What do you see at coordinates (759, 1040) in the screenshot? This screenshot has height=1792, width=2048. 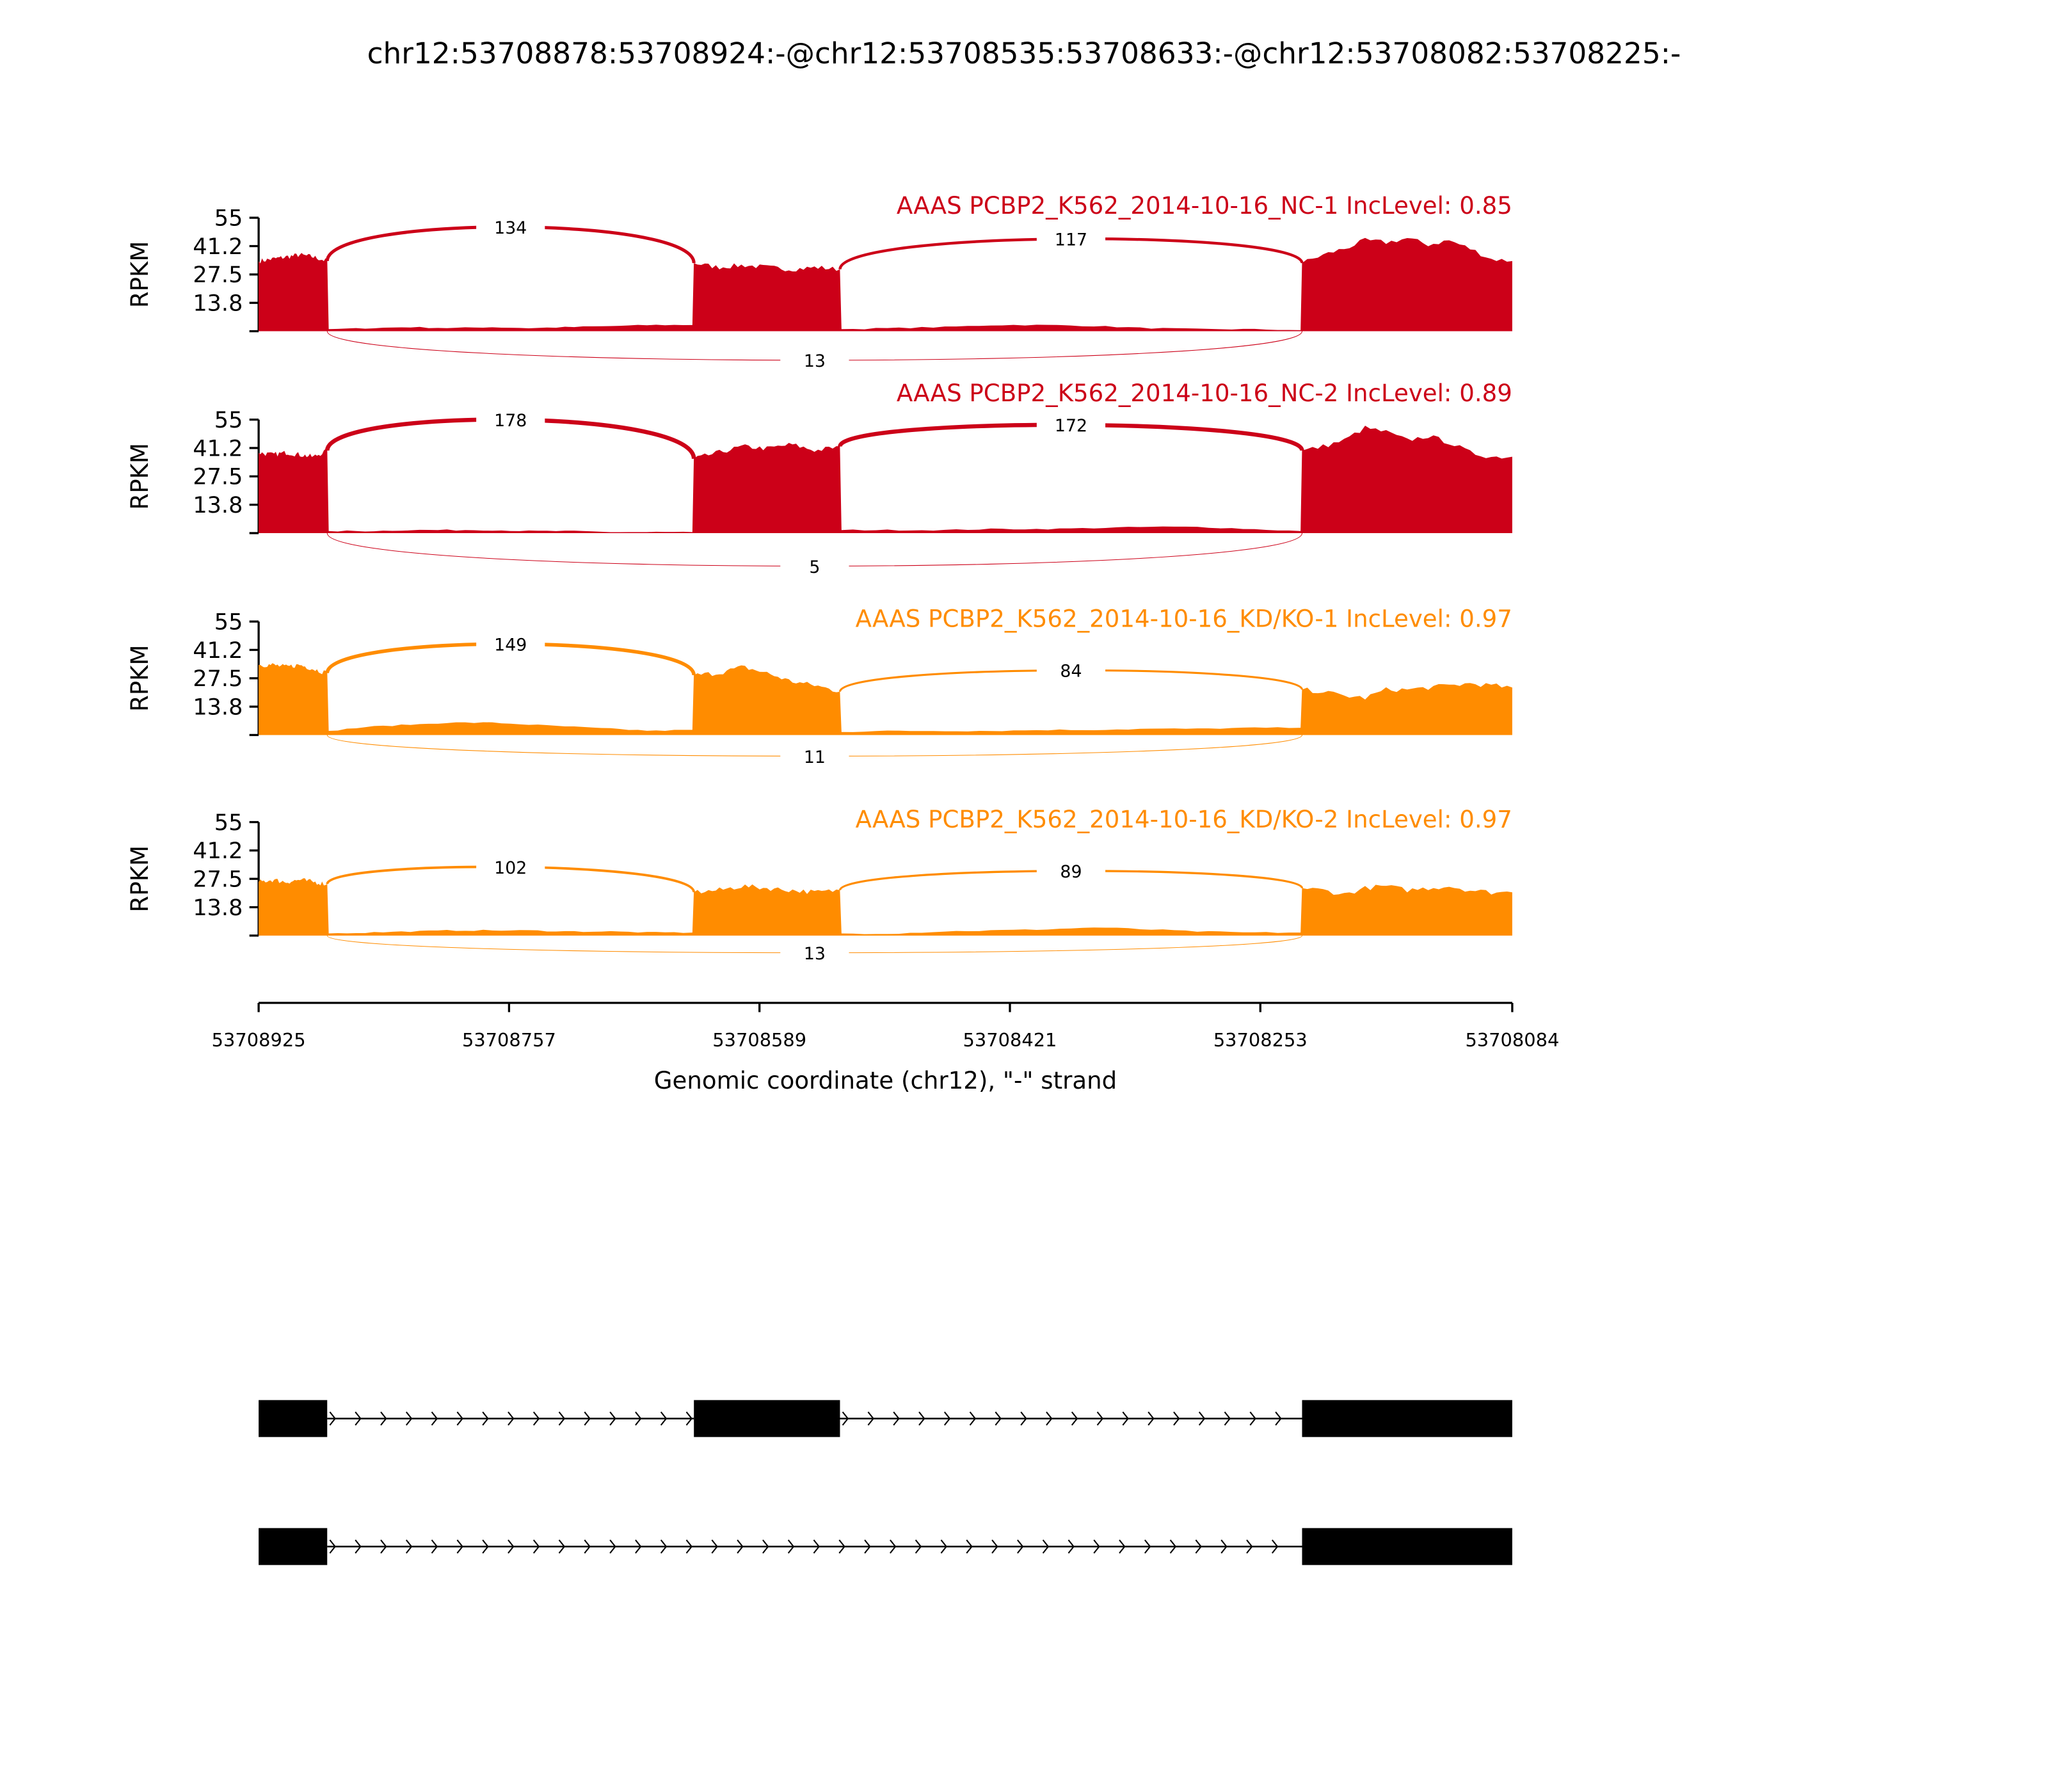 I see `x-tick-label: 53708589` at bounding box center [759, 1040].